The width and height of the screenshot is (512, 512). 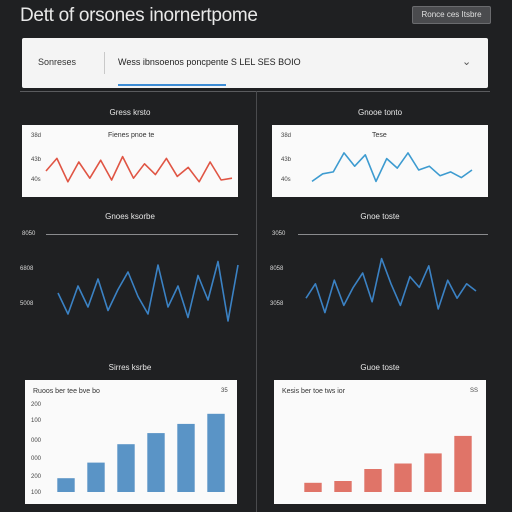 What do you see at coordinates (314, 391) in the screenshot?
I see `chart-title: Kesis ber toe tws ior` at bounding box center [314, 391].